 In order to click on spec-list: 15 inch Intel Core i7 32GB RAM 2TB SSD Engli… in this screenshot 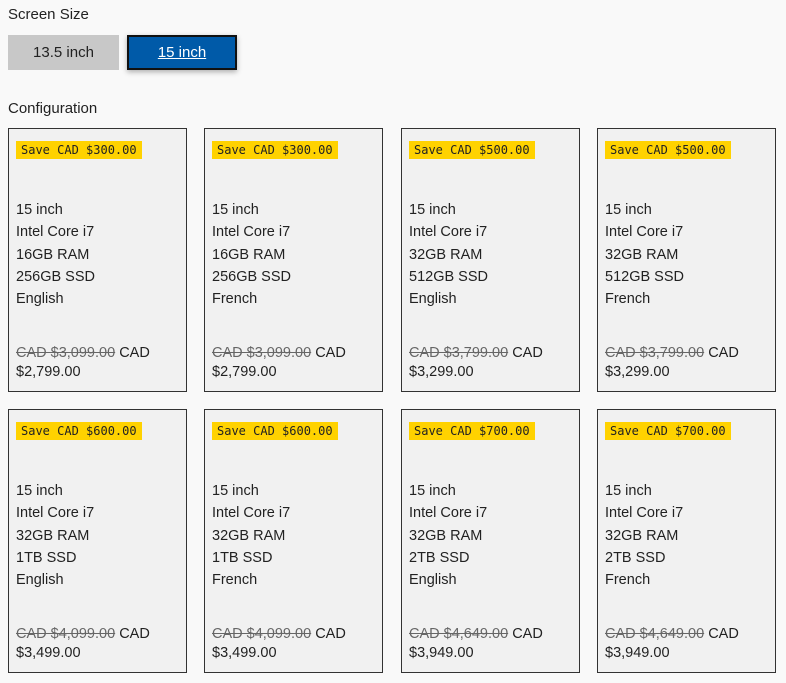, I will do `click(448, 535)`.